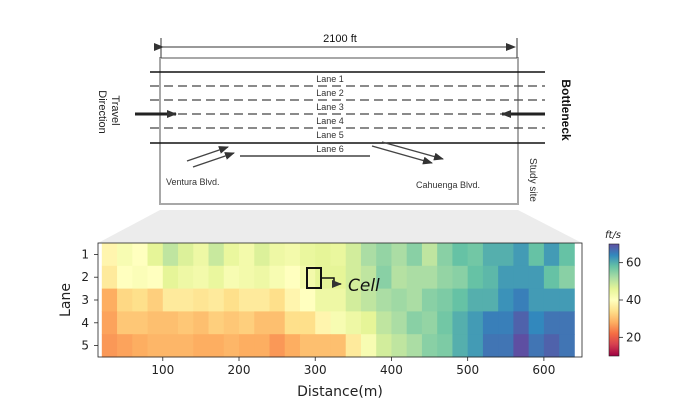 The height and width of the screenshot is (419, 688). I want to click on y-tick-label: 2, so click(85, 277).